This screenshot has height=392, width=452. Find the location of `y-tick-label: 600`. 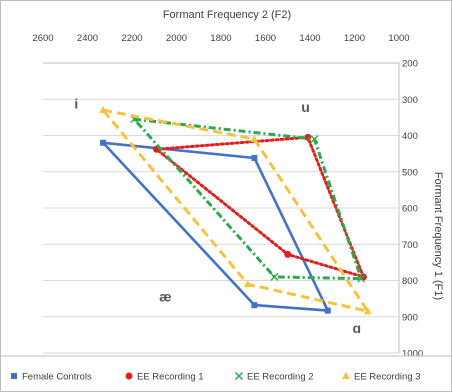

y-tick-label: 600 is located at coordinates (410, 209).